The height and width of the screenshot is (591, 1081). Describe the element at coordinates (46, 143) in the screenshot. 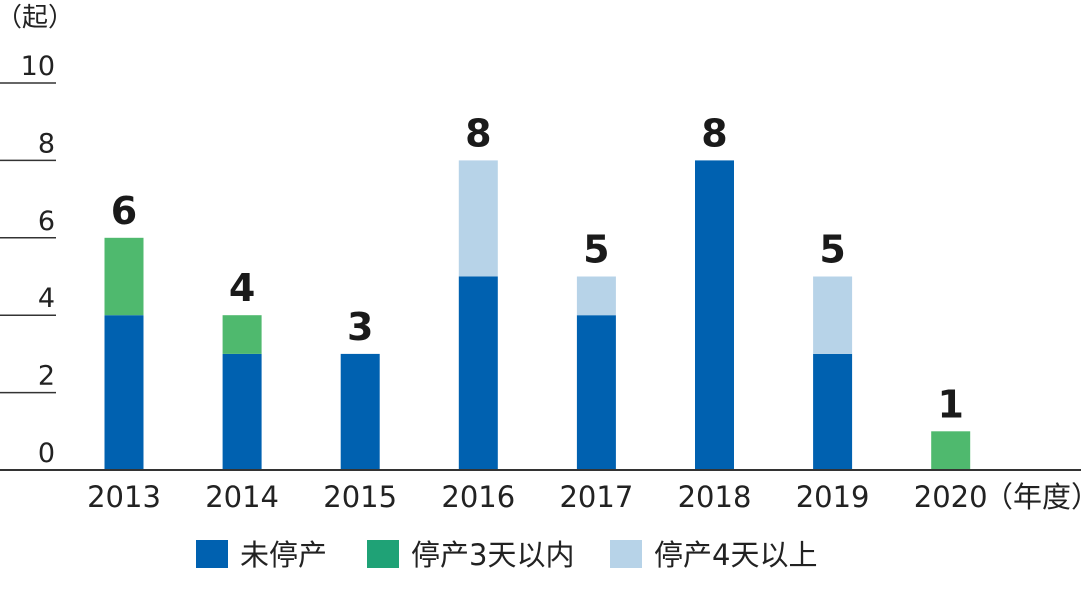

I see `y-tick-label: 8` at that location.